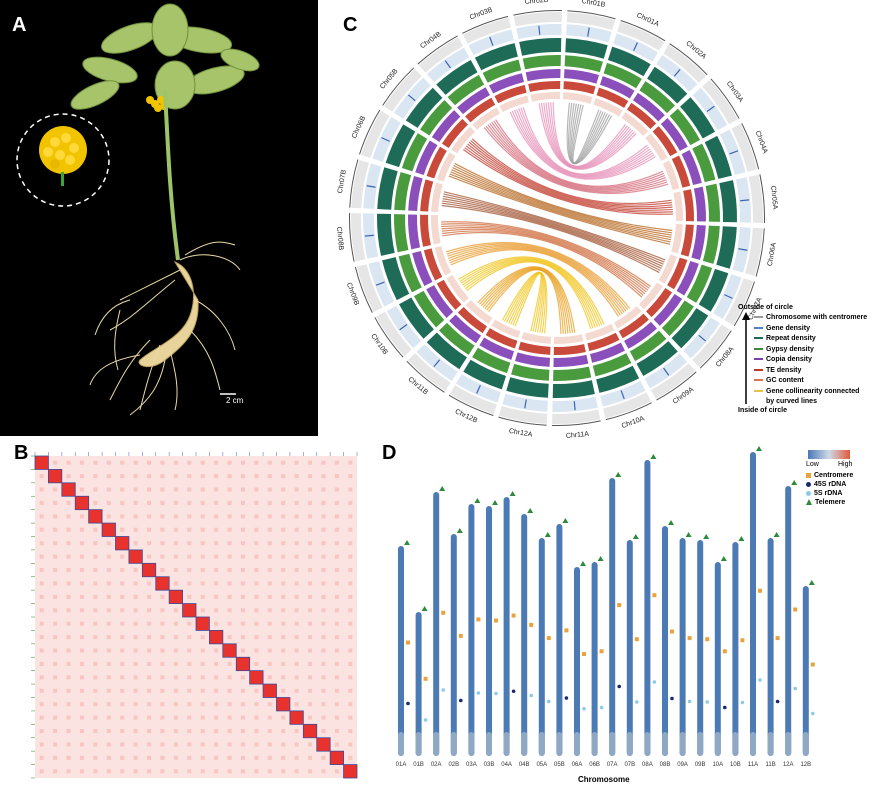  Describe the element at coordinates (481, 13) in the screenshot. I see `chromosome-label: Chr03B` at that location.